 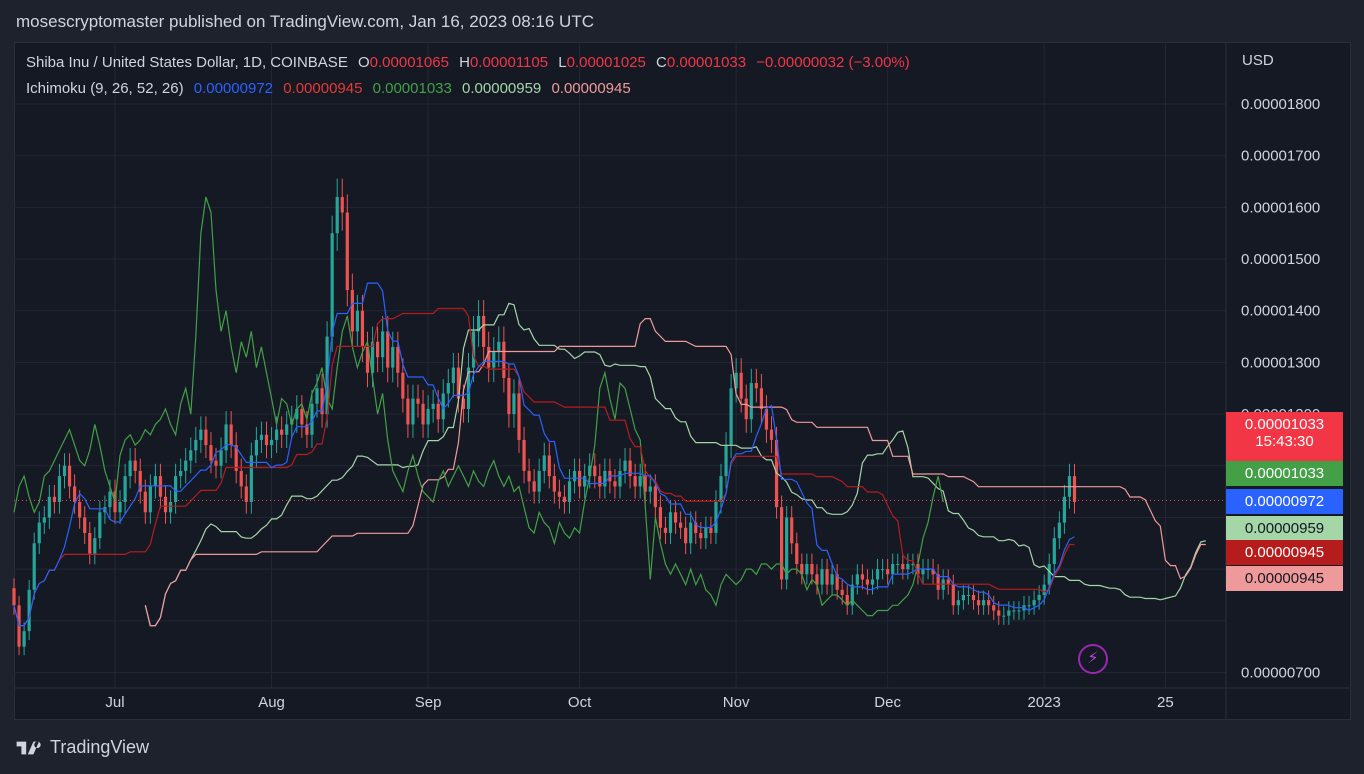 I want to click on x-tick-label: Nov, so click(x=736, y=702).